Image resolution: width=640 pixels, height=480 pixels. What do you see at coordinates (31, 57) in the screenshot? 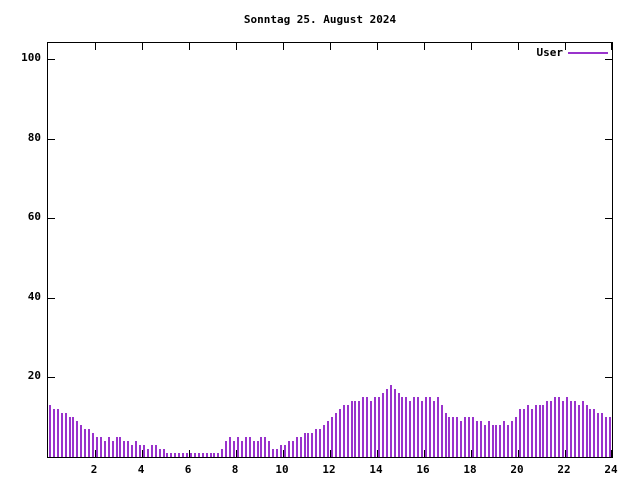
I see `y-tick-label: 100` at bounding box center [31, 57].